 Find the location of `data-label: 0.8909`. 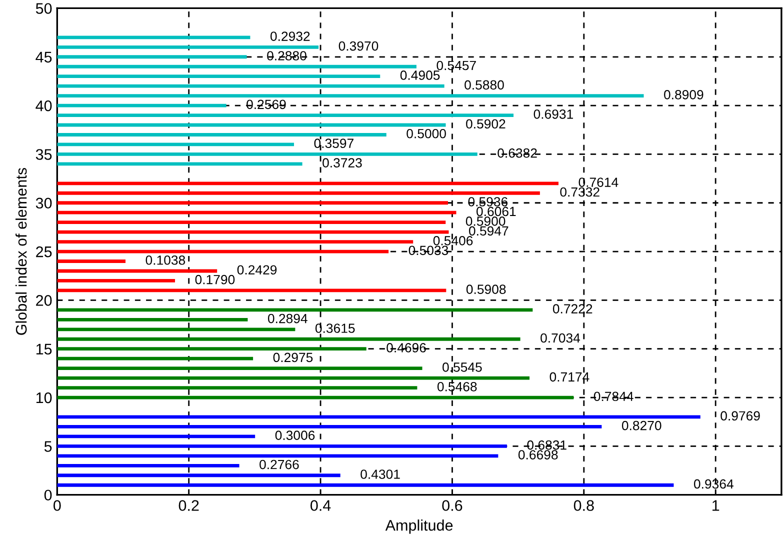

data-label: 0.8909 is located at coordinates (684, 95).